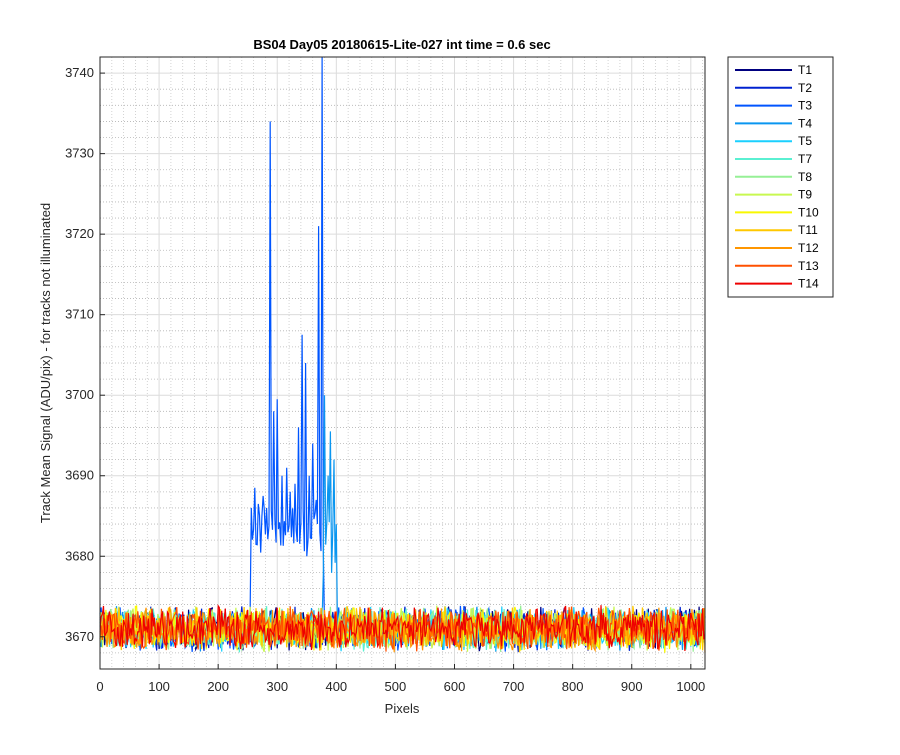 Image resolution: width=900 pixels, height=755 pixels. What do you see at coordinates (808, 248) in the screenshot?
I see `legend-label-t12: T12` at bounding box center [808, 248].